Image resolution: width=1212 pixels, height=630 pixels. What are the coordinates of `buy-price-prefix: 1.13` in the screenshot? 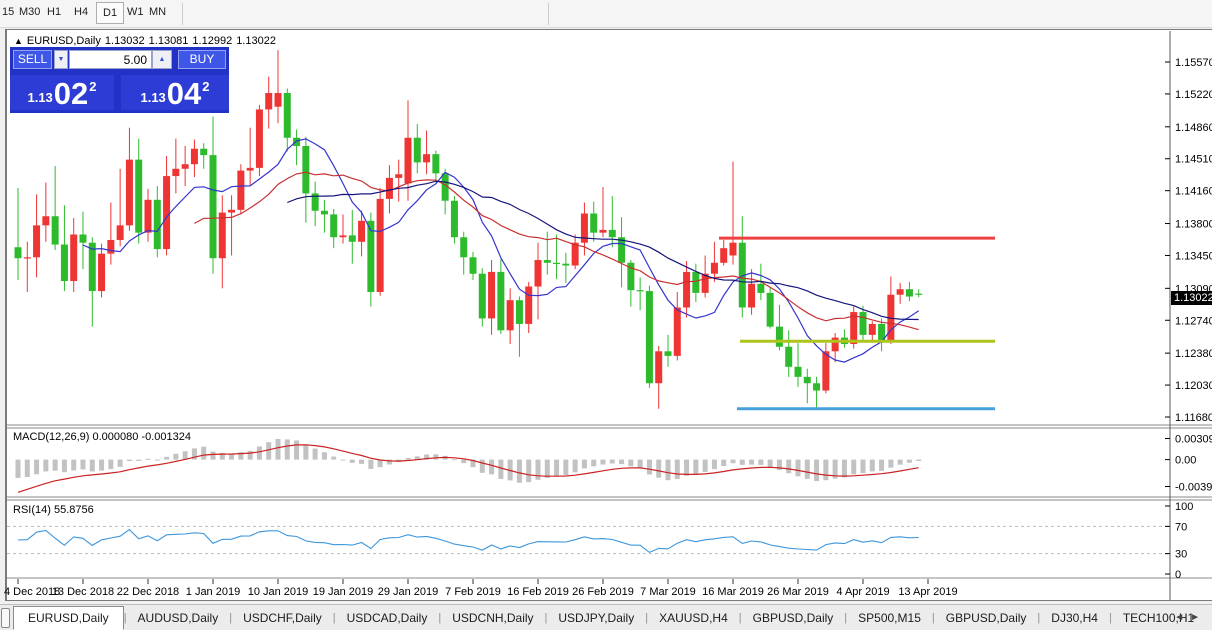 It's located at (153, 97).